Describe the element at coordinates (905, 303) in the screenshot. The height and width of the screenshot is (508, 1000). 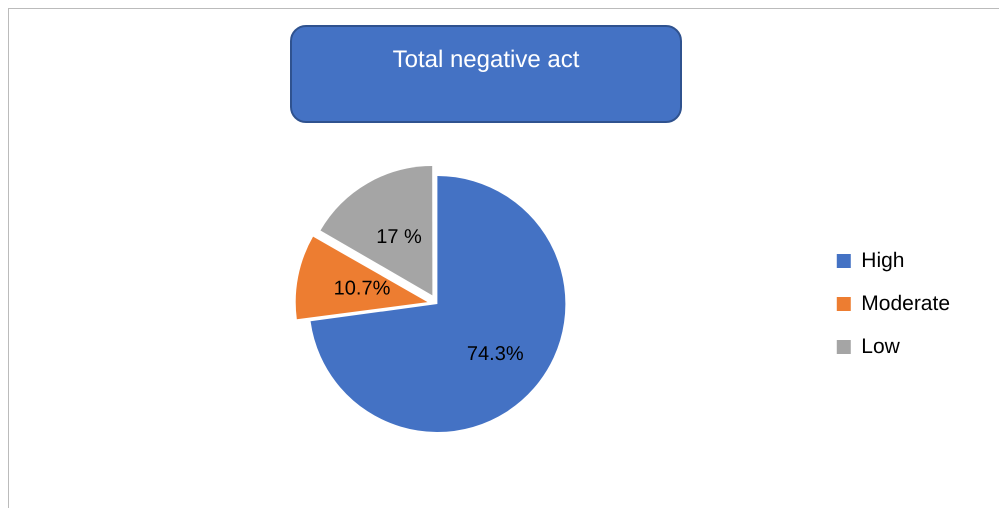
I see `legend-label: Moderate` at that location.